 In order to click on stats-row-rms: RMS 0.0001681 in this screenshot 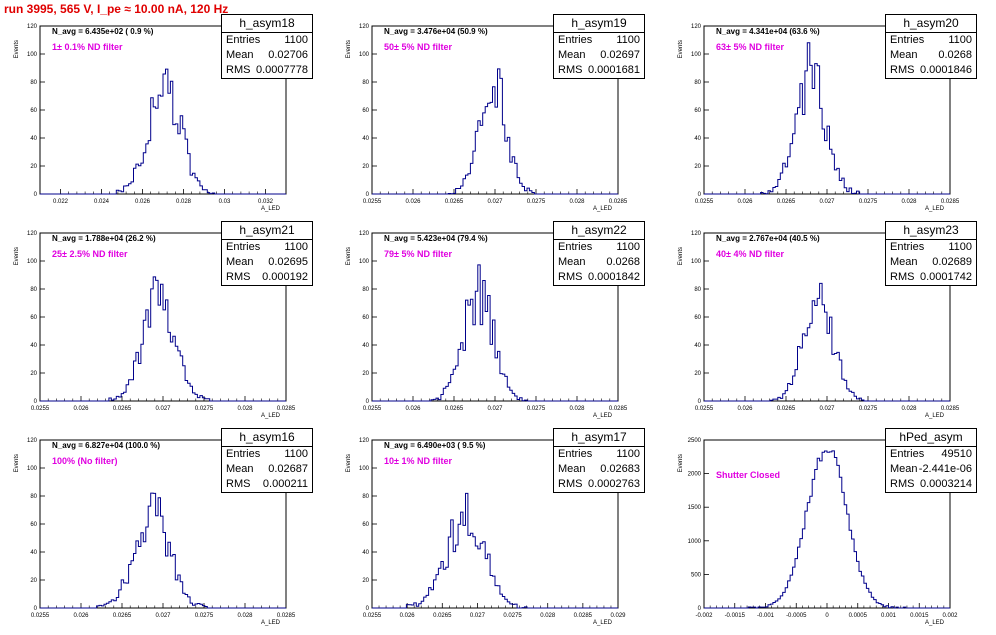, I will do `click(599, 70)`.